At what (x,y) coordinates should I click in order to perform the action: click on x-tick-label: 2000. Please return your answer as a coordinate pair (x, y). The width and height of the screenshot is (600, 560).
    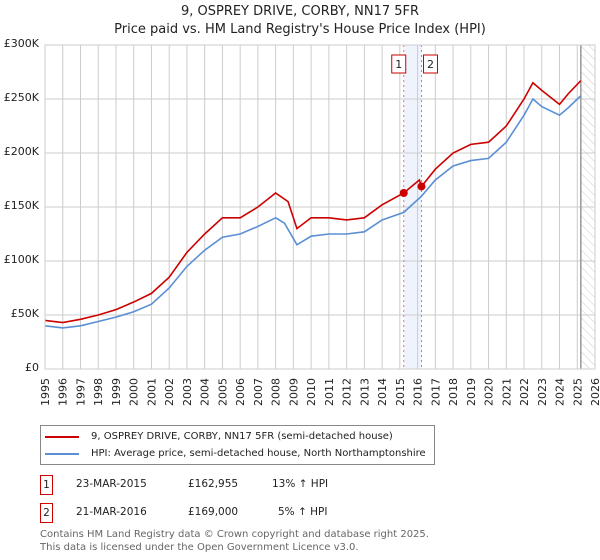
    Looking at the image, I should click on (134, 392).